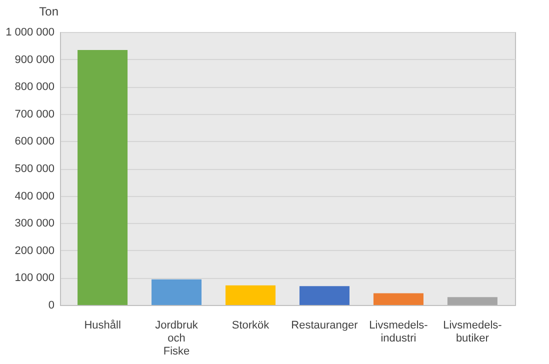 This screenshot has height=364, width=549. Describe the element at coordinates (34, 278) in the screenshot. I see `y-tick-label: 100 000` at that location.